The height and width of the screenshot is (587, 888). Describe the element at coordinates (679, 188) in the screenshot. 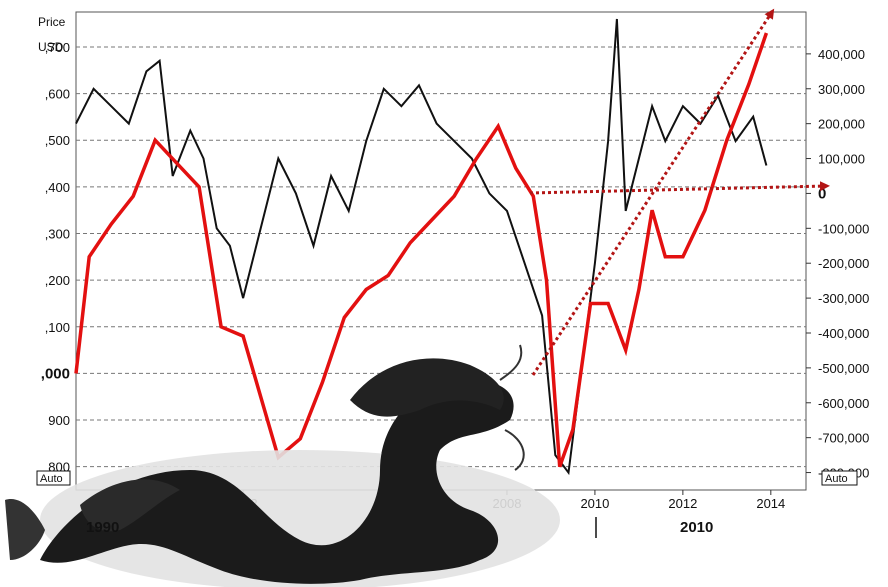

I see `trend-arrow-flat` at that location.